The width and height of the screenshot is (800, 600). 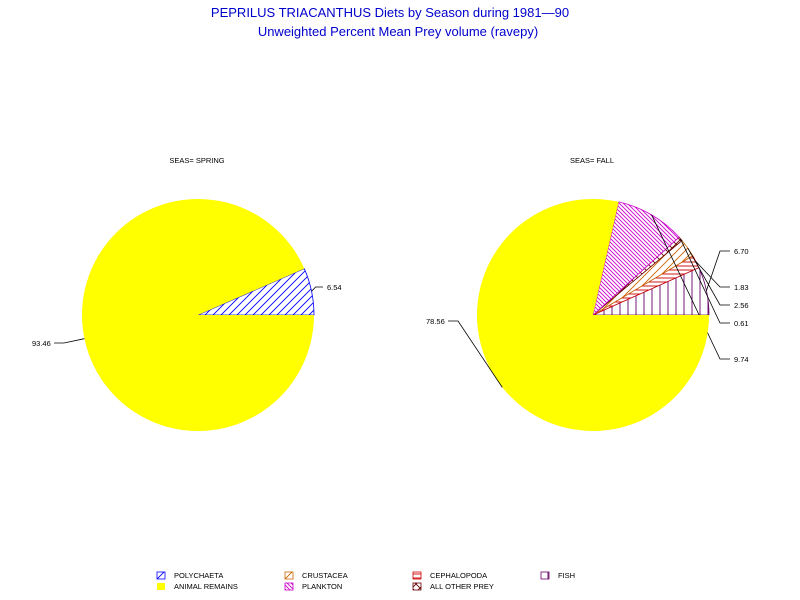 I want to click on pie-panel-label: SEAS= FALL, so click(x=592, y=160).